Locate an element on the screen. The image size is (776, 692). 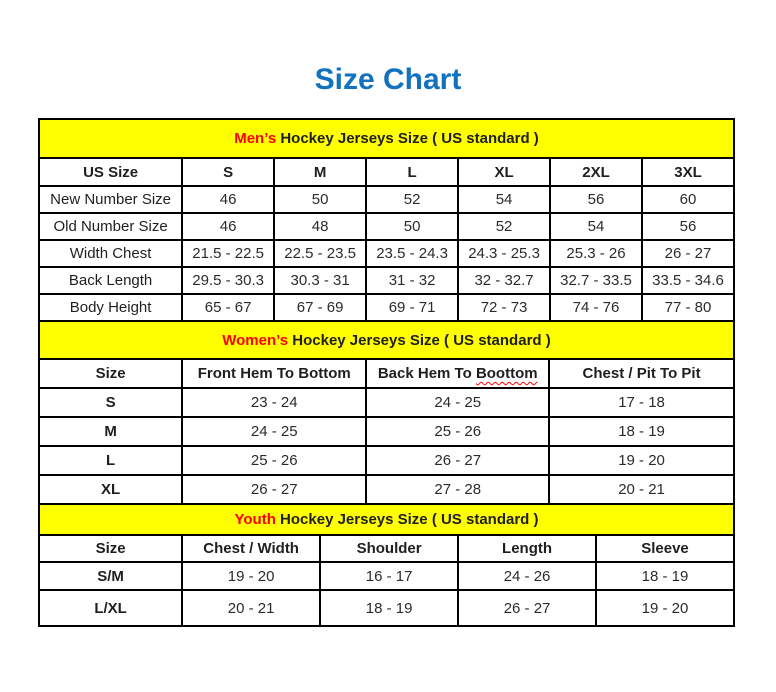
table-row: S 23 - 24 24 - 25 17 - 18 is located at coordinates (386, 402).